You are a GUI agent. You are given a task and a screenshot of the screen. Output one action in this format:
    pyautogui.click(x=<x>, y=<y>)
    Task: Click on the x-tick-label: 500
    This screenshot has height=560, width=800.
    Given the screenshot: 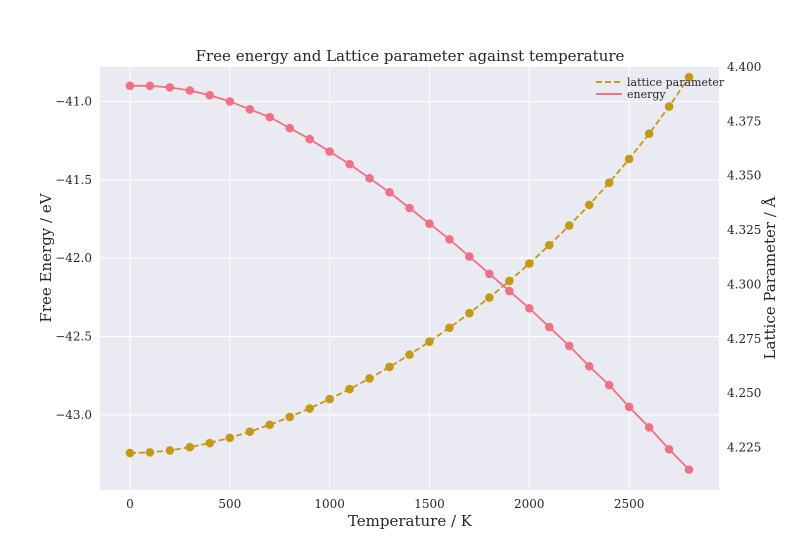 What is the action you would take?
    pyautogui.click(x=229, y=504)
    